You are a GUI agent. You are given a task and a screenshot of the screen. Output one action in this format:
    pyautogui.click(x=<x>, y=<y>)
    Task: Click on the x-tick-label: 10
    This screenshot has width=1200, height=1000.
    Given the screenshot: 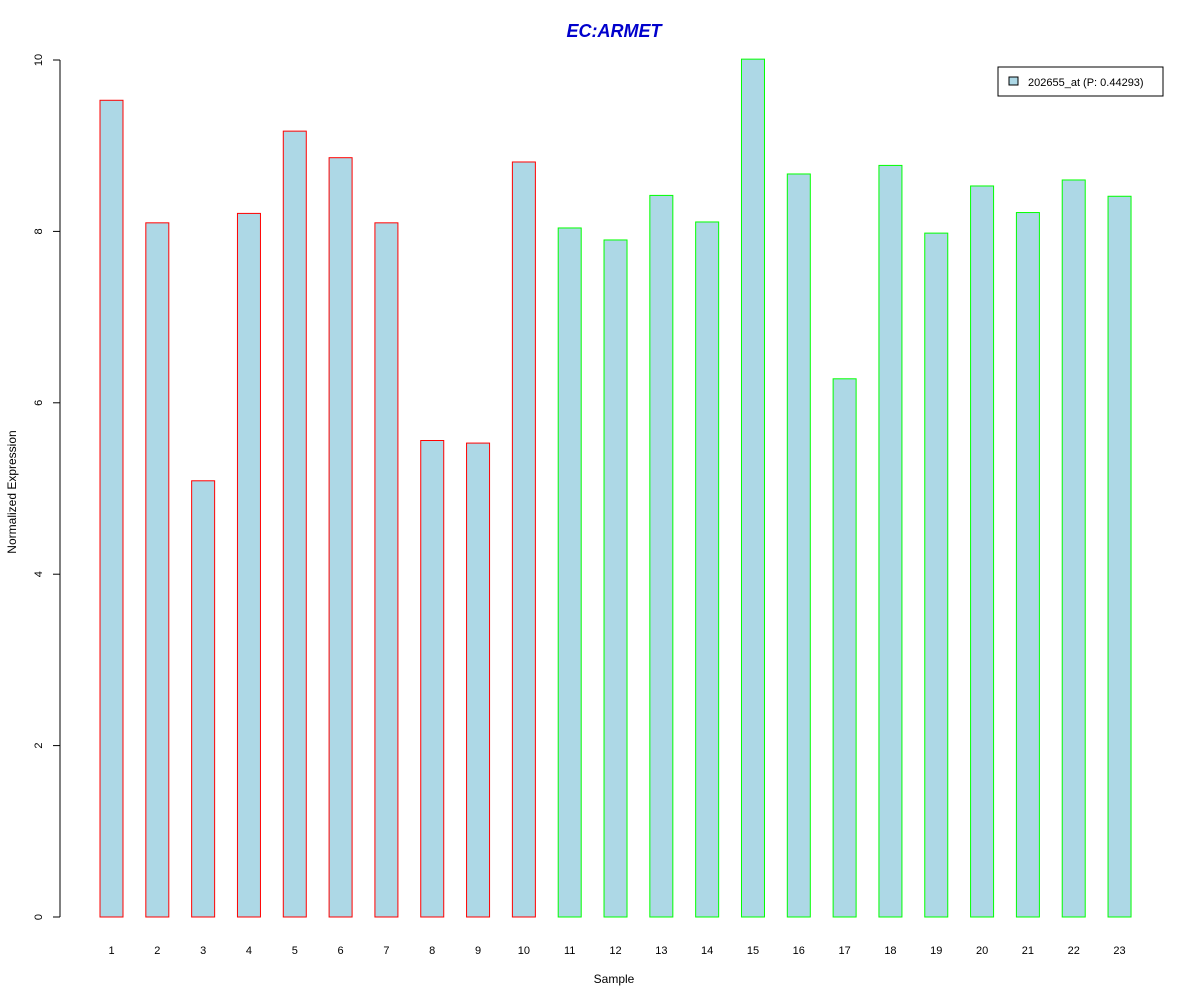 What is the action you would take?
    pyautogui.click(x=524, y=951)
    